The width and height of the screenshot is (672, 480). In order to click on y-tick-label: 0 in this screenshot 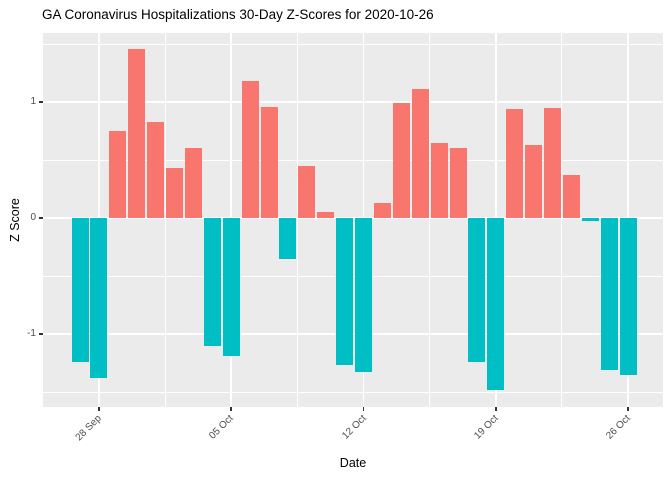, I will do `click(33, 217)`.